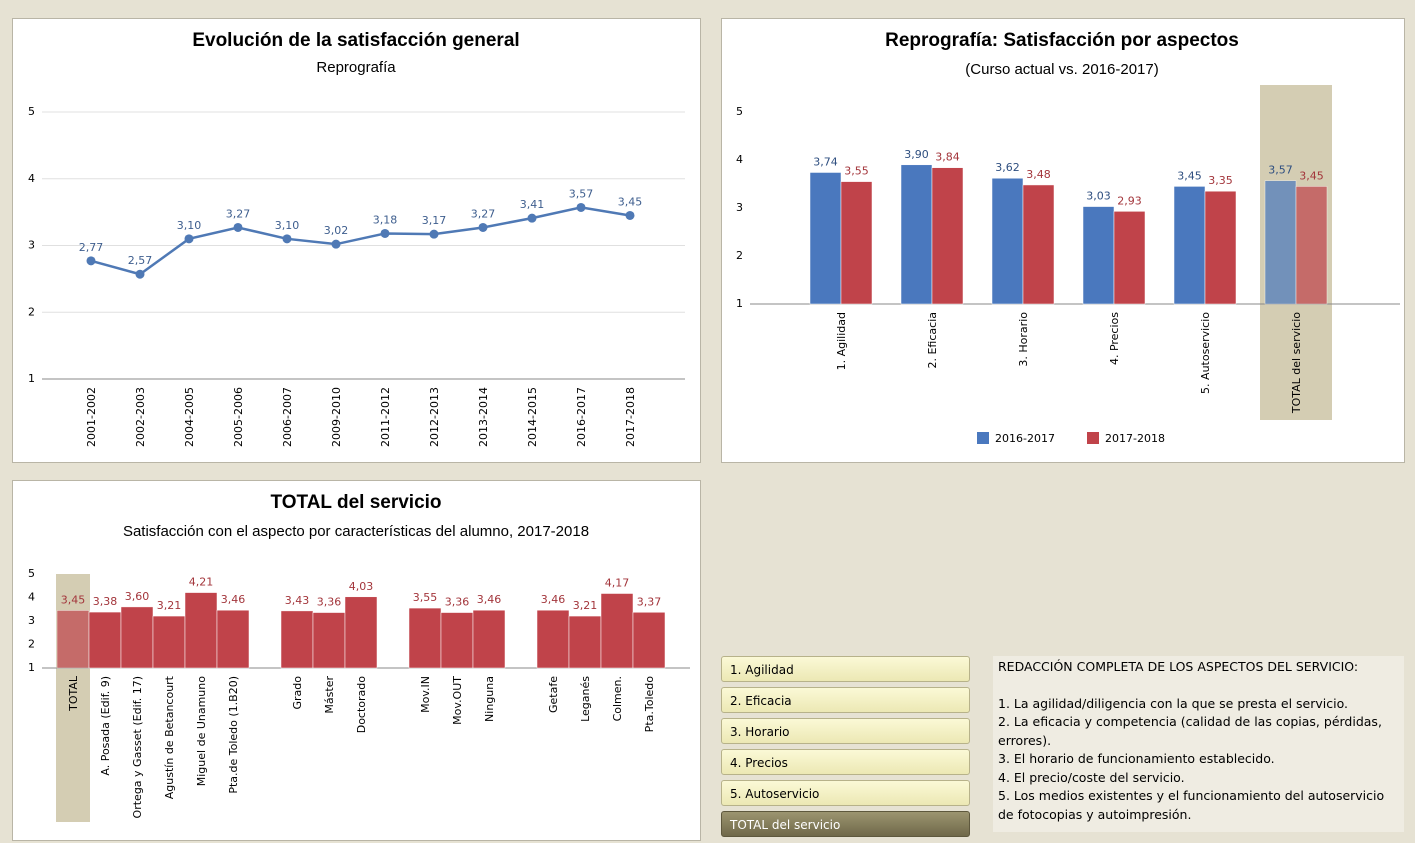  Describe the element at coordinates (739, 303) in the screenshot. I see `y-tick-label: 1` at that location.